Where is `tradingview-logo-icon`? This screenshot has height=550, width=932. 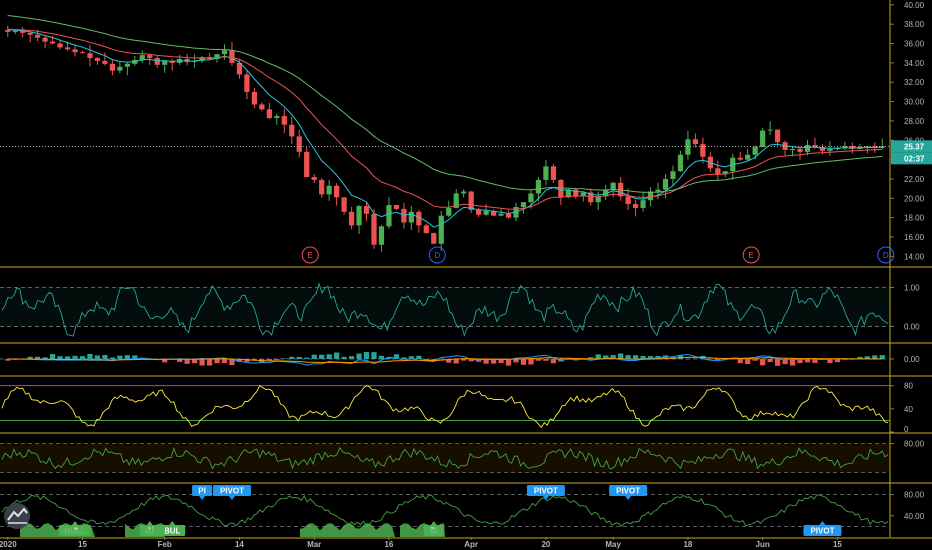
tradingview-logo-icon is located at coordinates (17, 516).